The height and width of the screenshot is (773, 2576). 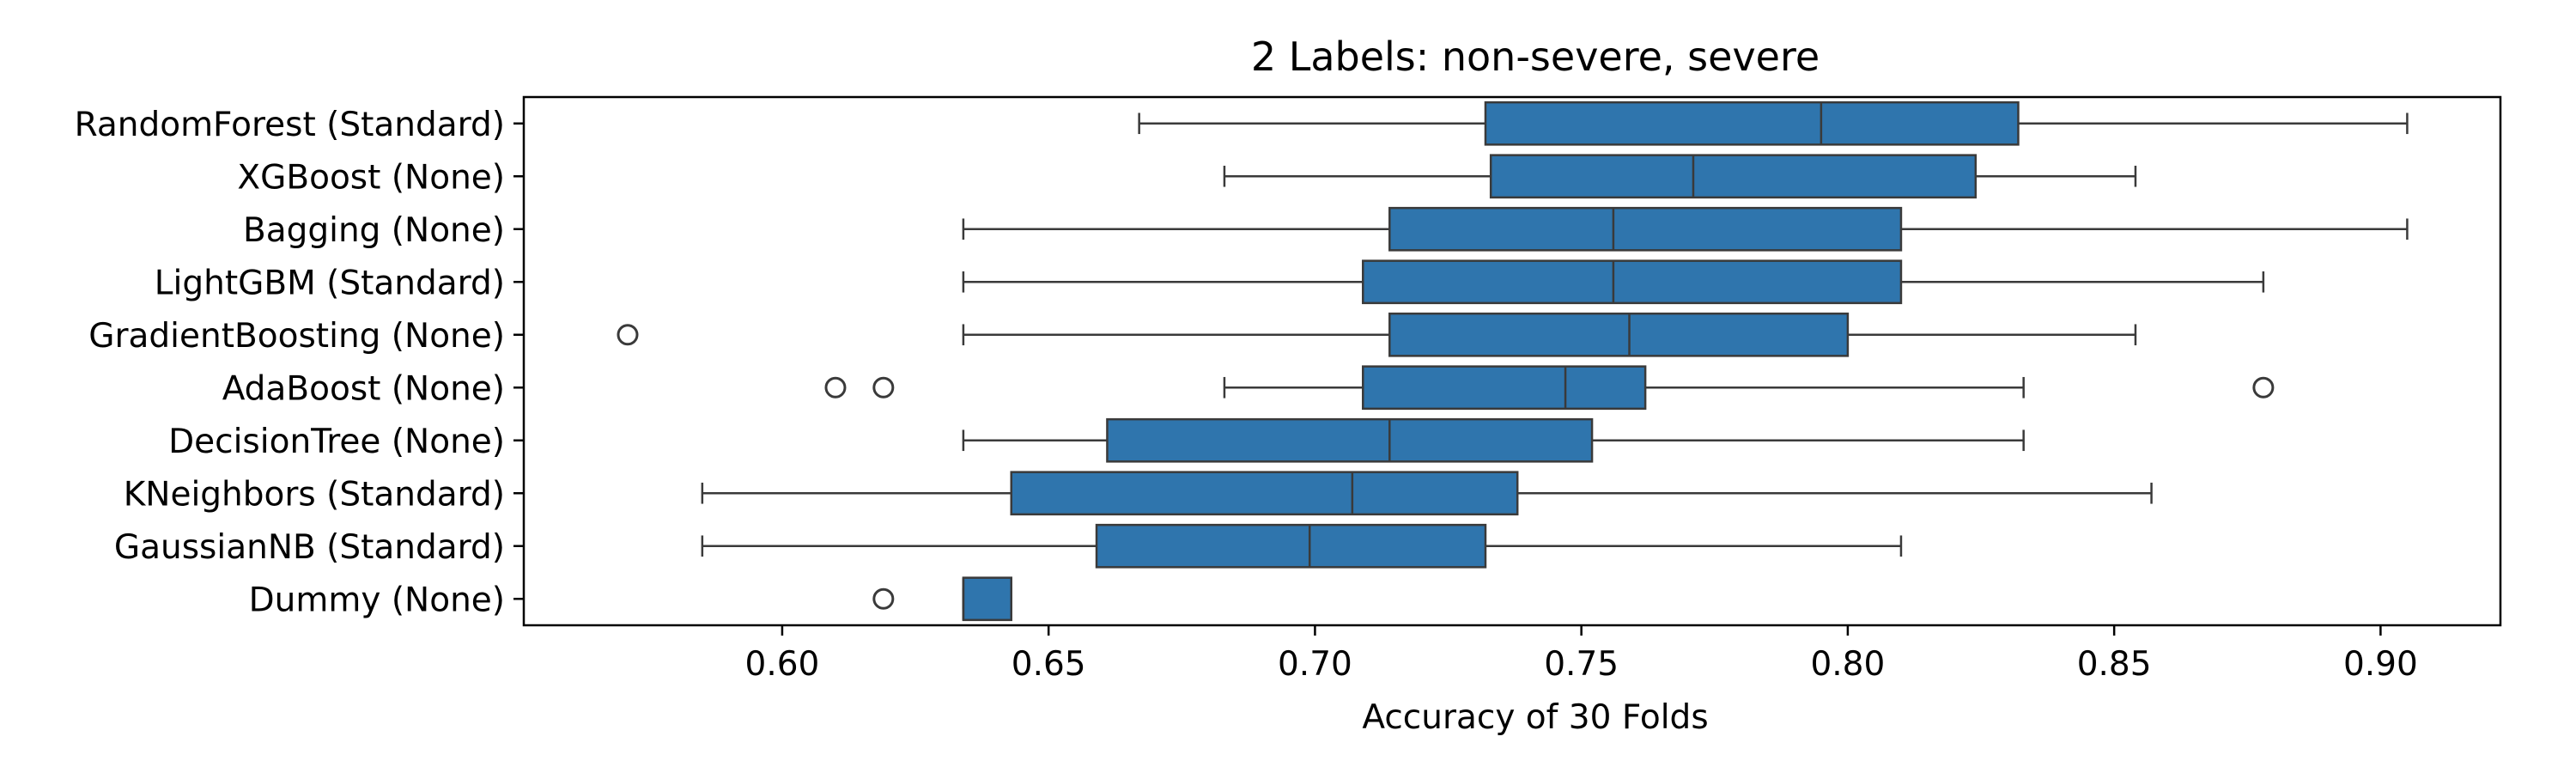 I want to click on x-tick-label: 0.85, so click(x=2114, y=664).